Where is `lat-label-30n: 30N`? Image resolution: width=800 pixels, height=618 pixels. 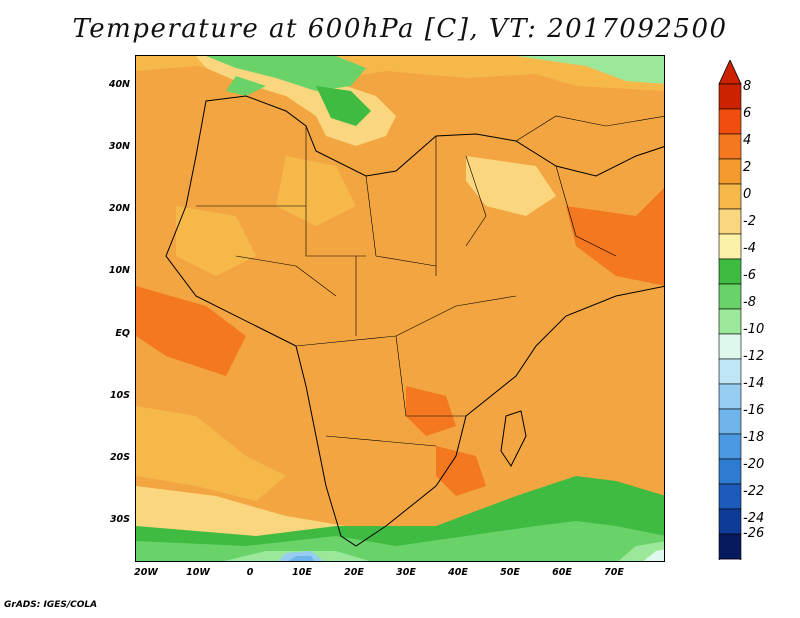 lat-label-30n: 30N is located at coordinates (119, 146).